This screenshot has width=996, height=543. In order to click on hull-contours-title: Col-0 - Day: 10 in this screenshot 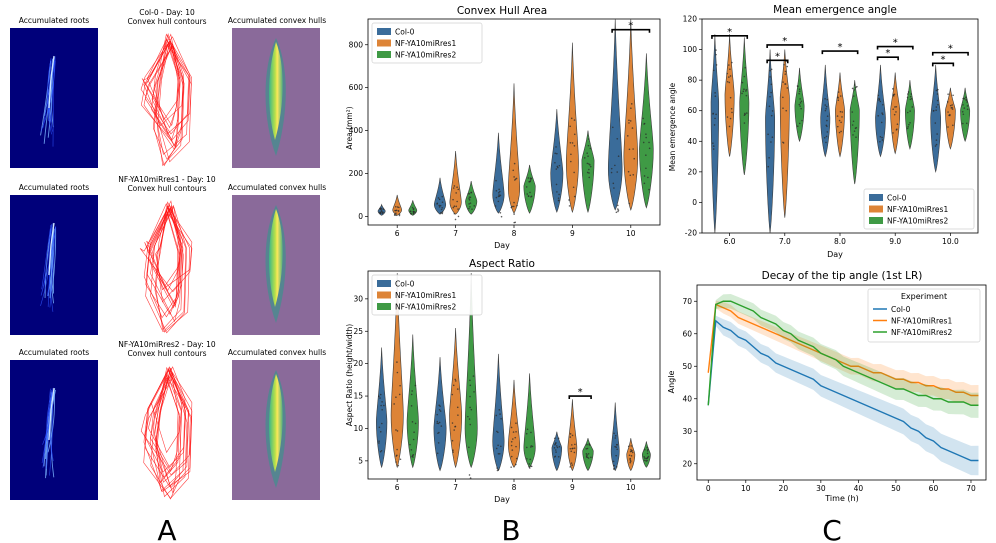, I will do `click(167, 12)`.